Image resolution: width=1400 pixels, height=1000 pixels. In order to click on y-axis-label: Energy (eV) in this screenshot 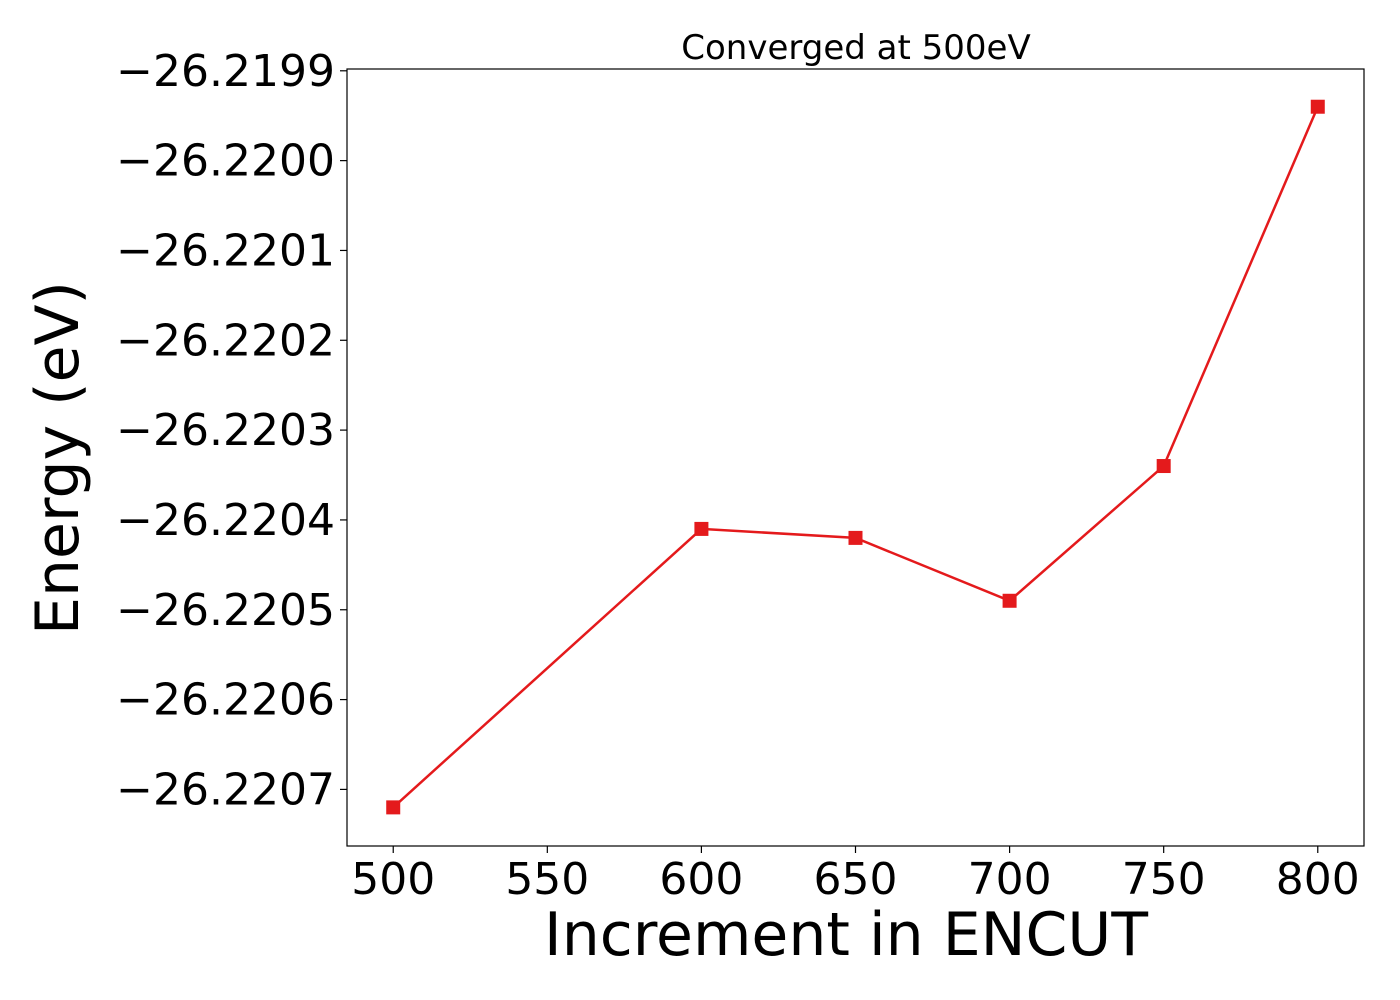, I will do `click(58, 458)`.